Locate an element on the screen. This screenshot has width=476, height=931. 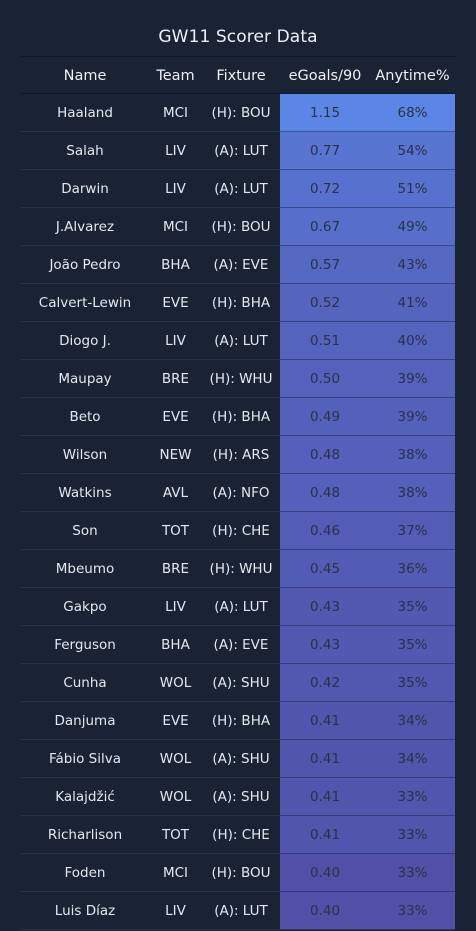
cell-anytime: 35% is located at coordinates (412, 645).